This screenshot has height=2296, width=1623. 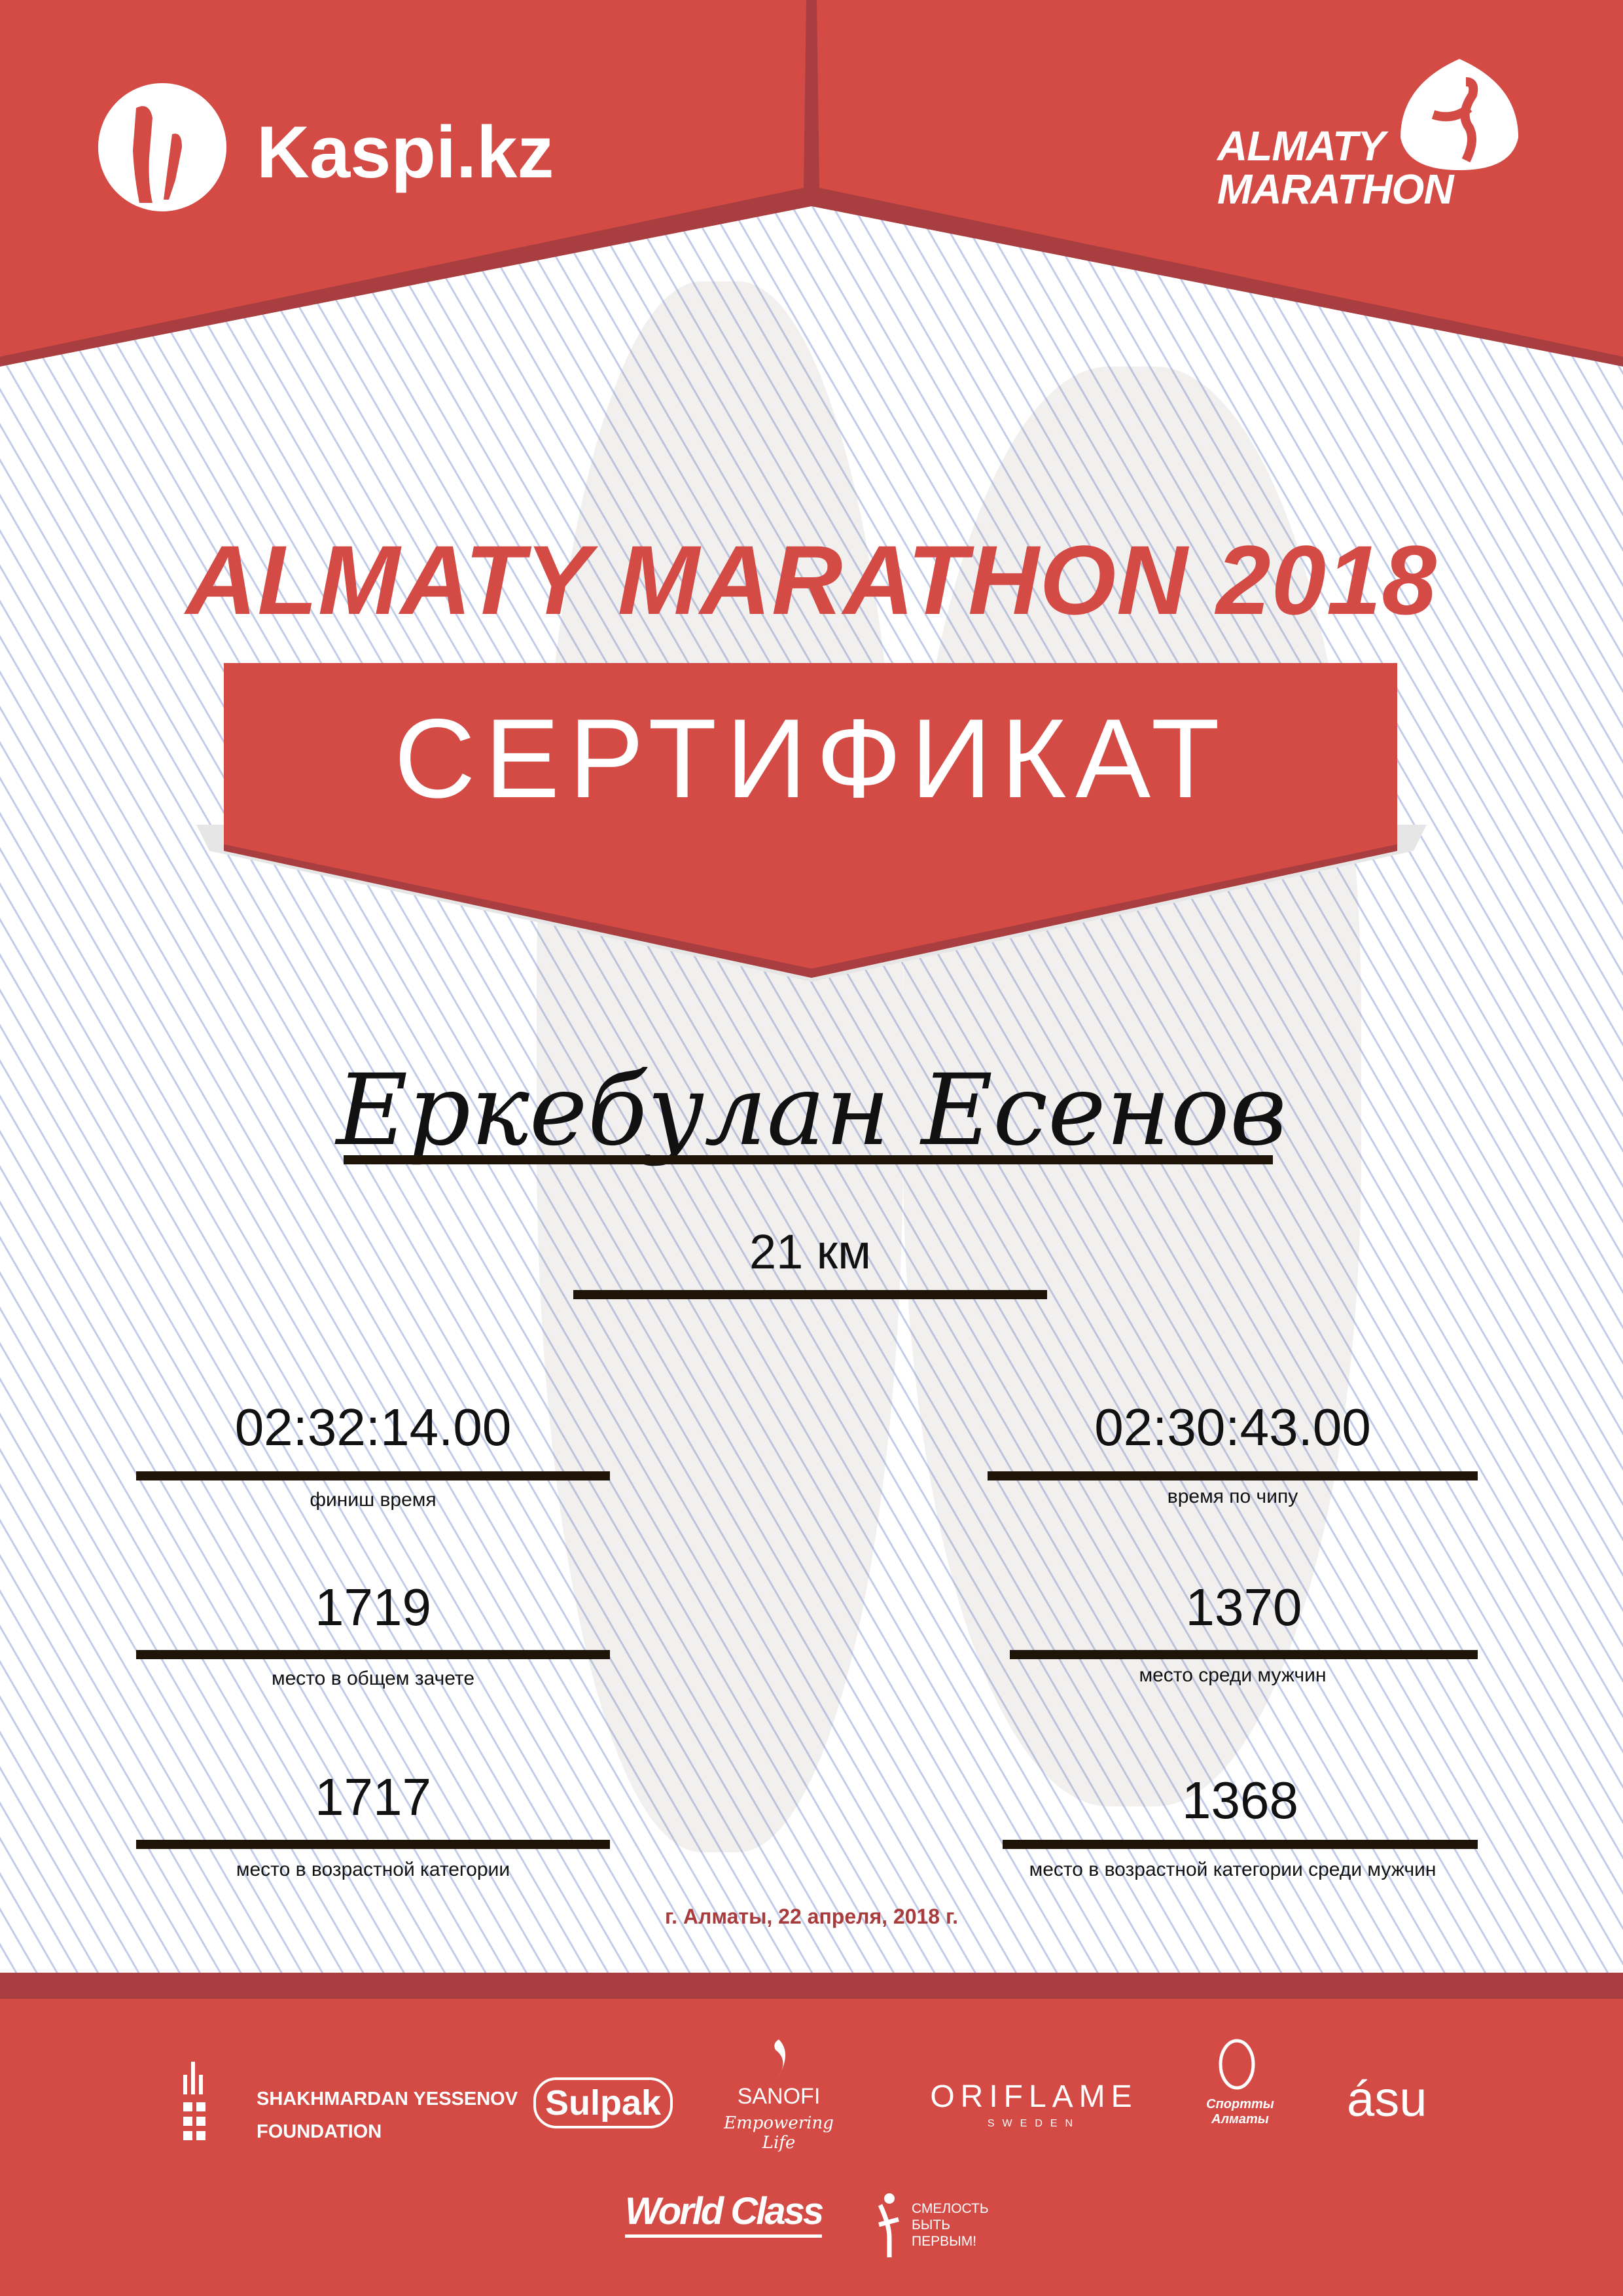 What do you see at coordinates (779, 2096) in the screenshot?
I see `sanofi-logo: SANOFI` at bounding box center [779, 2096].